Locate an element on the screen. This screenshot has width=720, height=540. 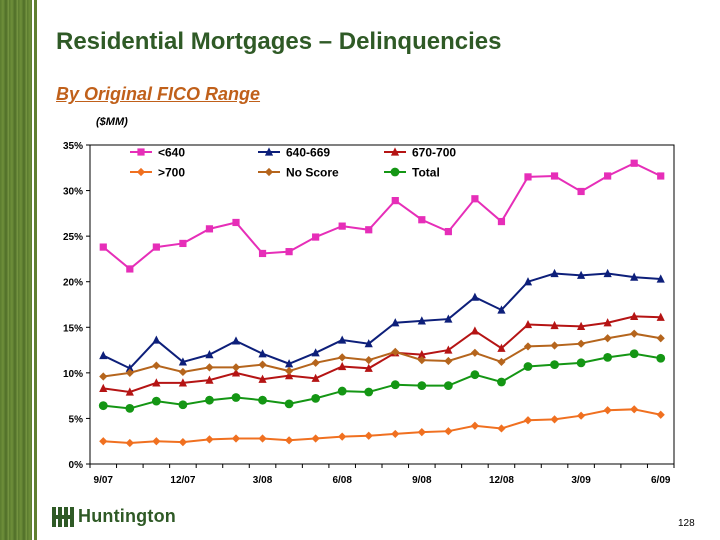
y-tick-label: 5% is located at coordinates (76, 419).